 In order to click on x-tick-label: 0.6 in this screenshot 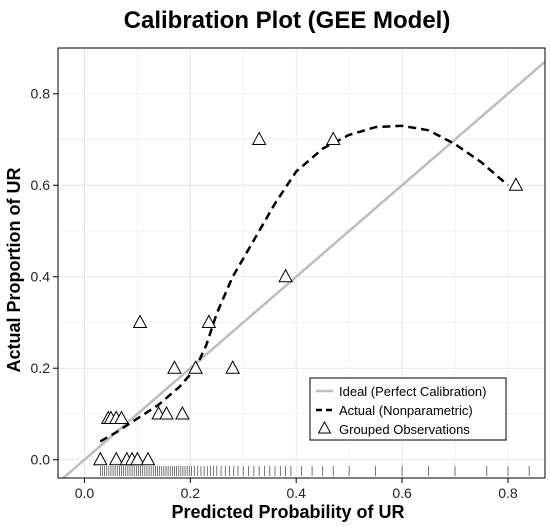, I will do `click(402, 493)`.